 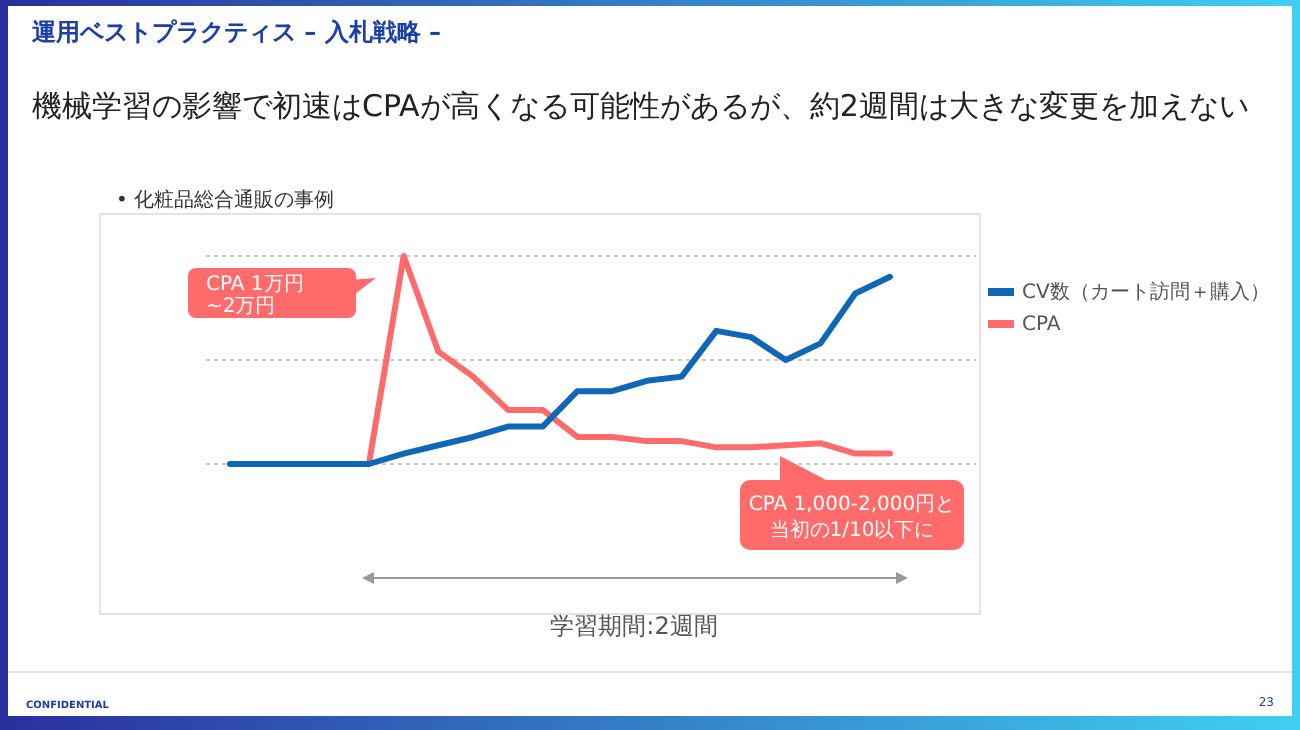 I want to click on legend-label: CV数（カート訪問＋購入）, so click(x=1146, y=292).